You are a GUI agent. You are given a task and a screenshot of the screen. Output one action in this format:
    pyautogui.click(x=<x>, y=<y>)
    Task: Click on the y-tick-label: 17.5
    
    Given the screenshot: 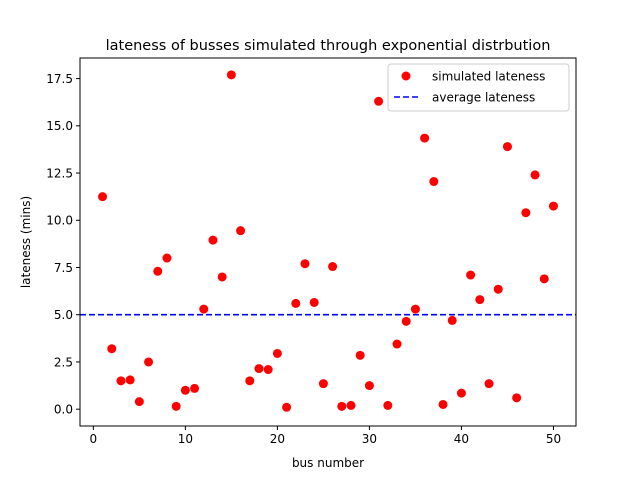 What is the action you would take?
    pyautogui.click(x=59, y=79)
    